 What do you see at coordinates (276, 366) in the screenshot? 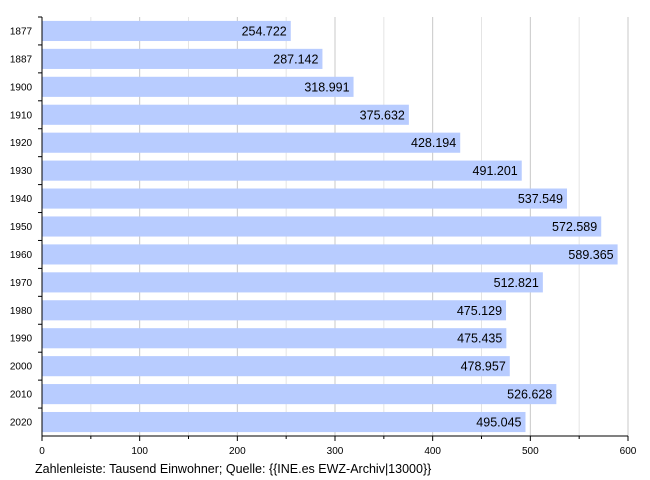
I see `bar-2000` at bounding box center [276, 366].